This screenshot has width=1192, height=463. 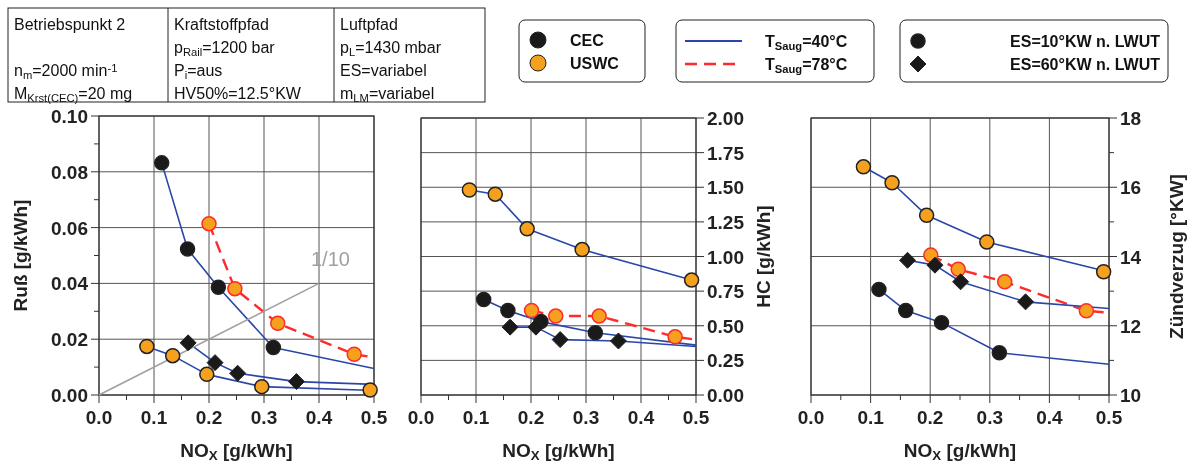 I want to click on text: P$_{i}$=aus, so click(x=198, y=71).